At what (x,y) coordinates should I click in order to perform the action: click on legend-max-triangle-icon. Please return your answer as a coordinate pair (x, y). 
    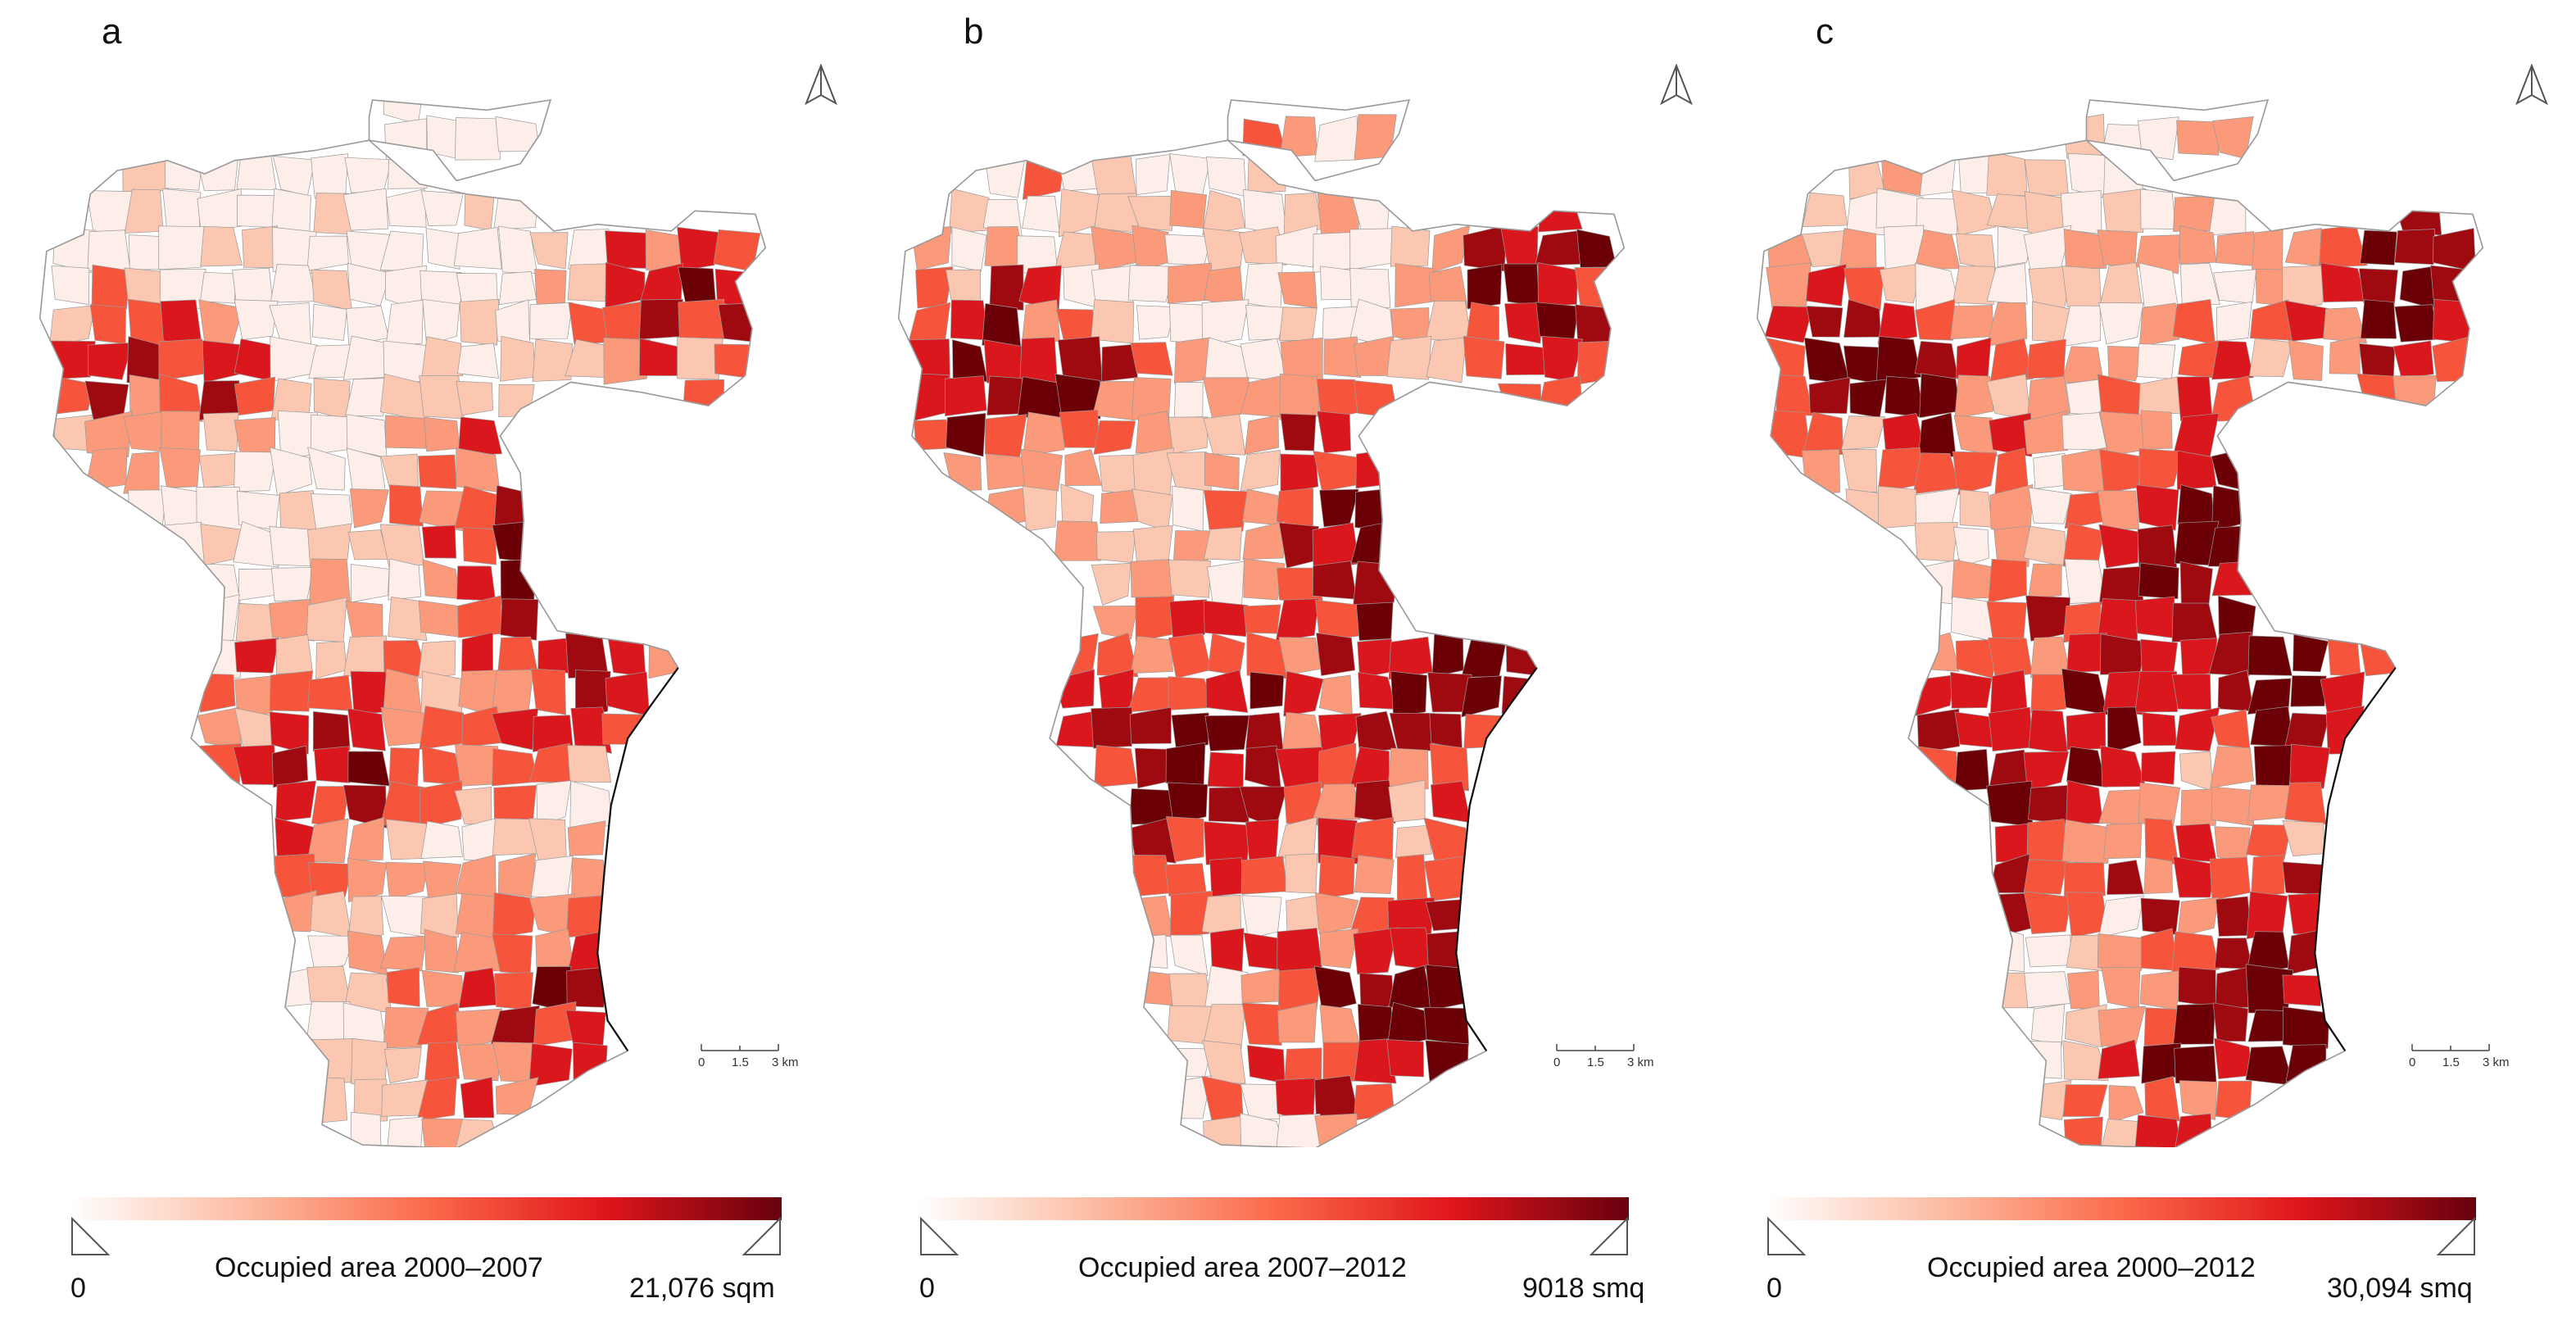
    Looking at the image, I should click on (2456, 1236).